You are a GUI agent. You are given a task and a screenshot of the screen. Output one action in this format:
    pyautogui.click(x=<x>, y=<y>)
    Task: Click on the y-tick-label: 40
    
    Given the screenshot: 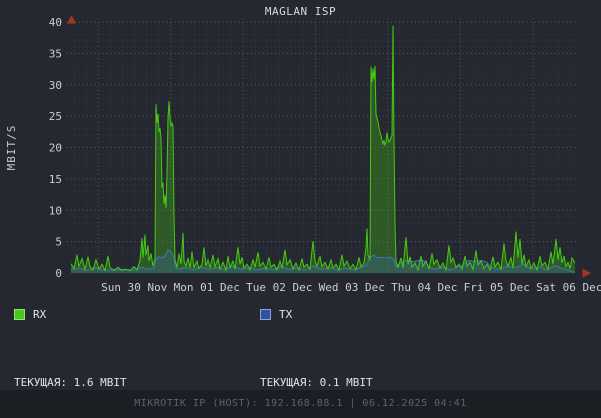 What is the action you would take?
    pyautogui.click(x=55, y=22)
    